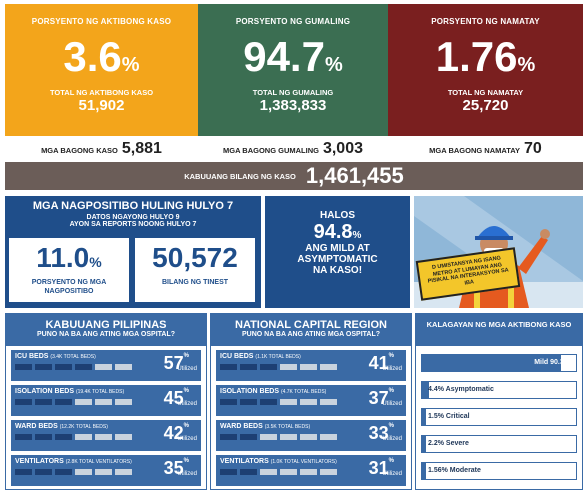 This screenshot has height=490, width=588. I want to click on status-bar-label: 1.5% Critical, so click(449, 416).